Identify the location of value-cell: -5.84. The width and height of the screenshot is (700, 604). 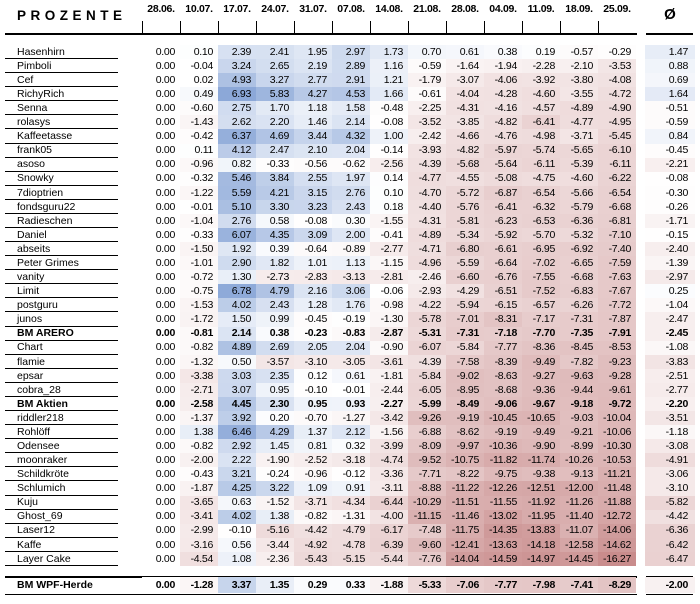
(465, 347).